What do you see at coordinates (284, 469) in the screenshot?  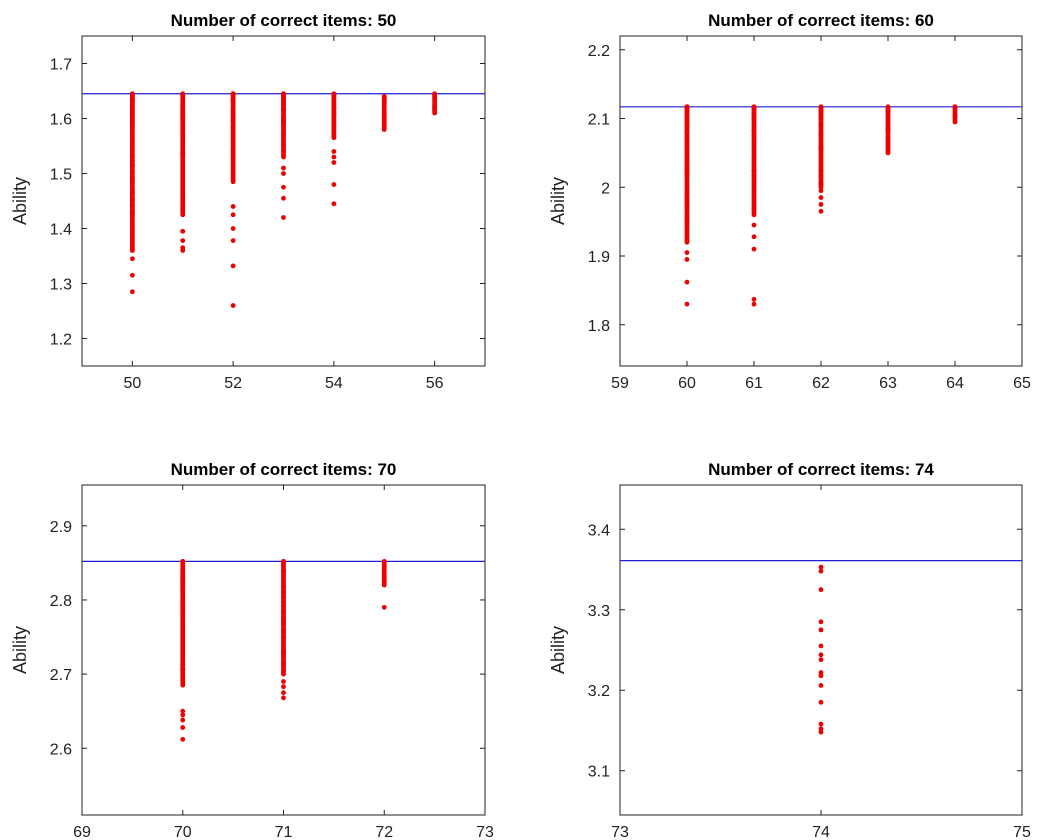 I see `chart-title: Number of correct items: 70` at bounding box center [284, 469].